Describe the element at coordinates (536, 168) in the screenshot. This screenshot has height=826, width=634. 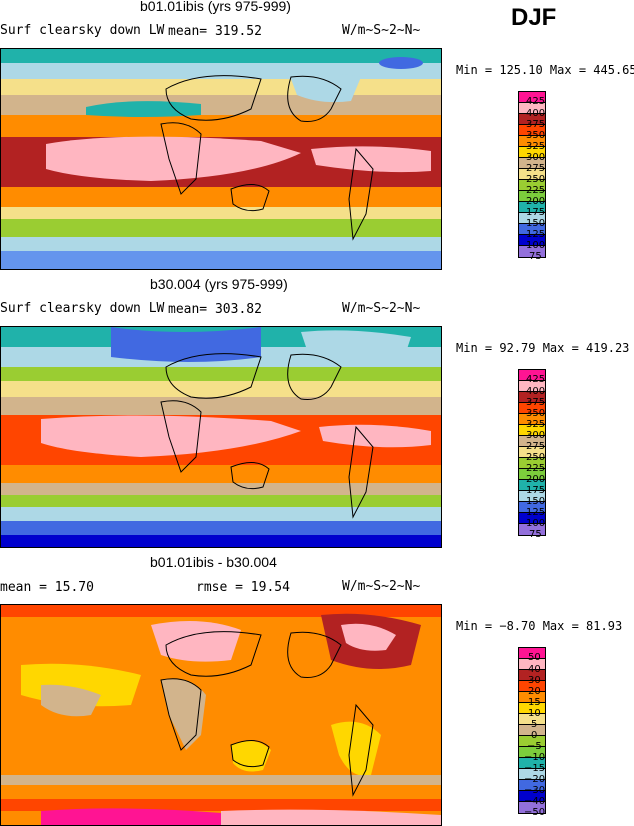
I see `panel1-legend-label: 275` at that location.